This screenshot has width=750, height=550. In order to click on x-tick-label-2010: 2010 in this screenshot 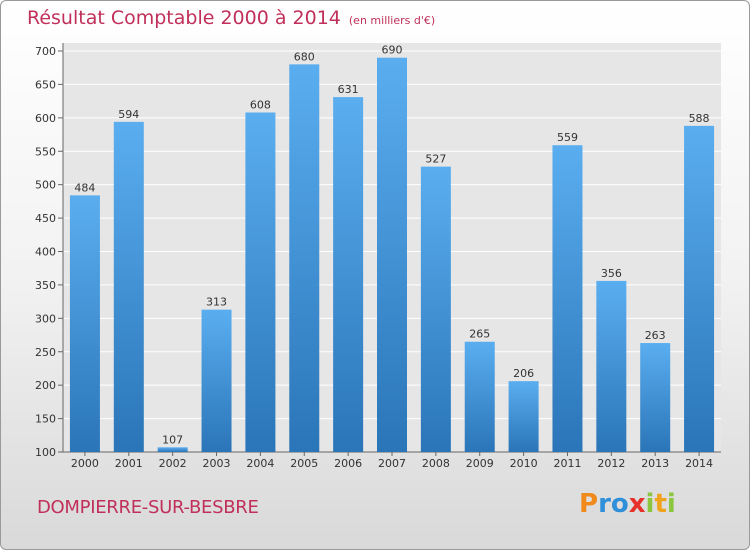, I will do `click(524, 463)`.